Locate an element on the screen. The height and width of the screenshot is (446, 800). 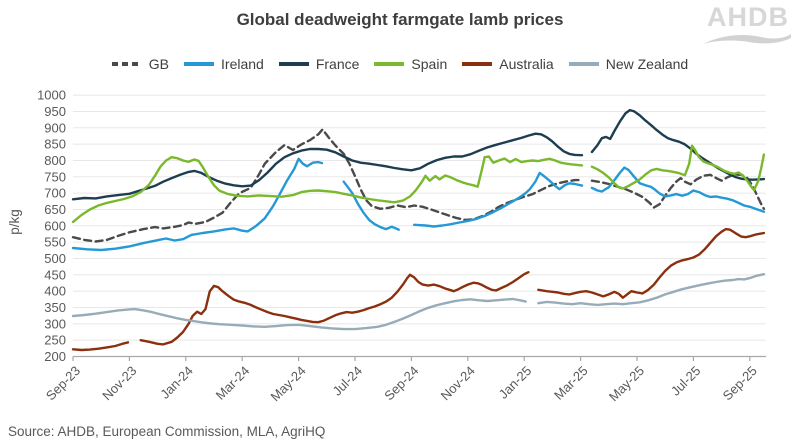
ahdb-logo-text: AHDB is located at coordinates (748, 17).